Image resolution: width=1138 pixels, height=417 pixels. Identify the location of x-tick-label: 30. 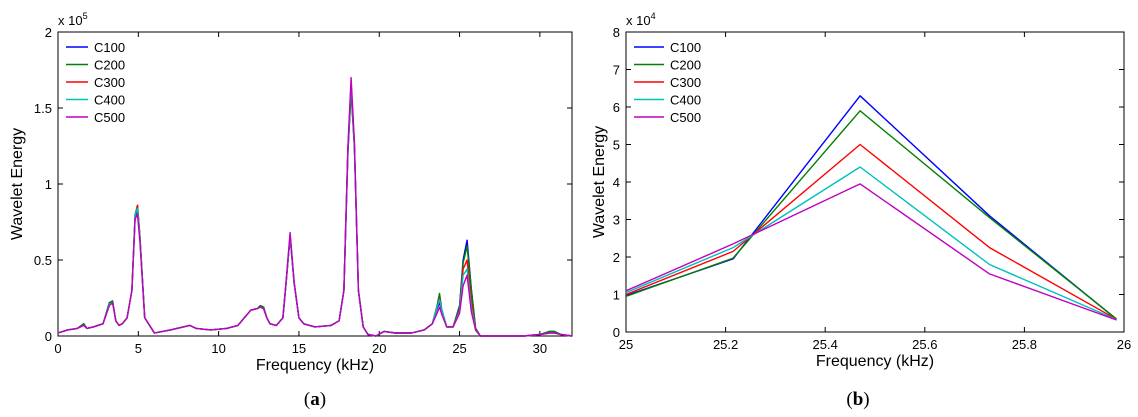
(540, 348).